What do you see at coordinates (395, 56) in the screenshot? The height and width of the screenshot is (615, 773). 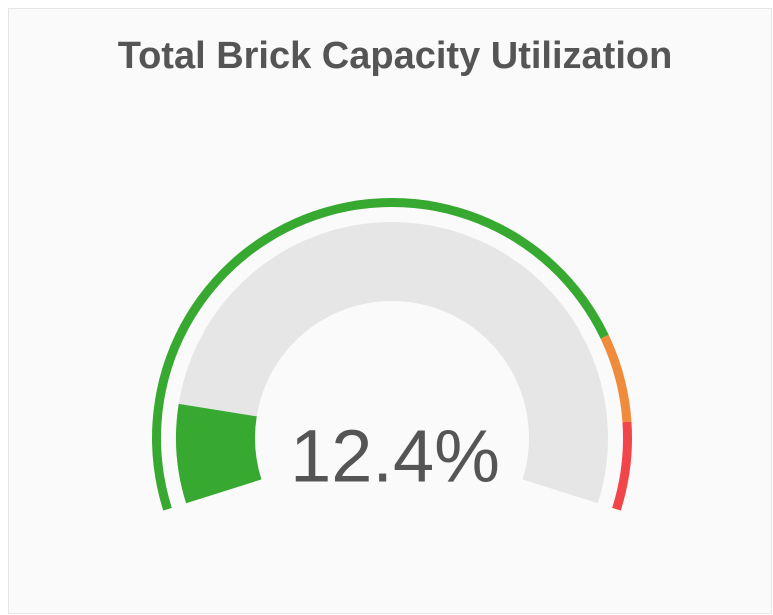 I see `chart-title: Total Brick Capacity Utilization` at bounding box center [395, 56].